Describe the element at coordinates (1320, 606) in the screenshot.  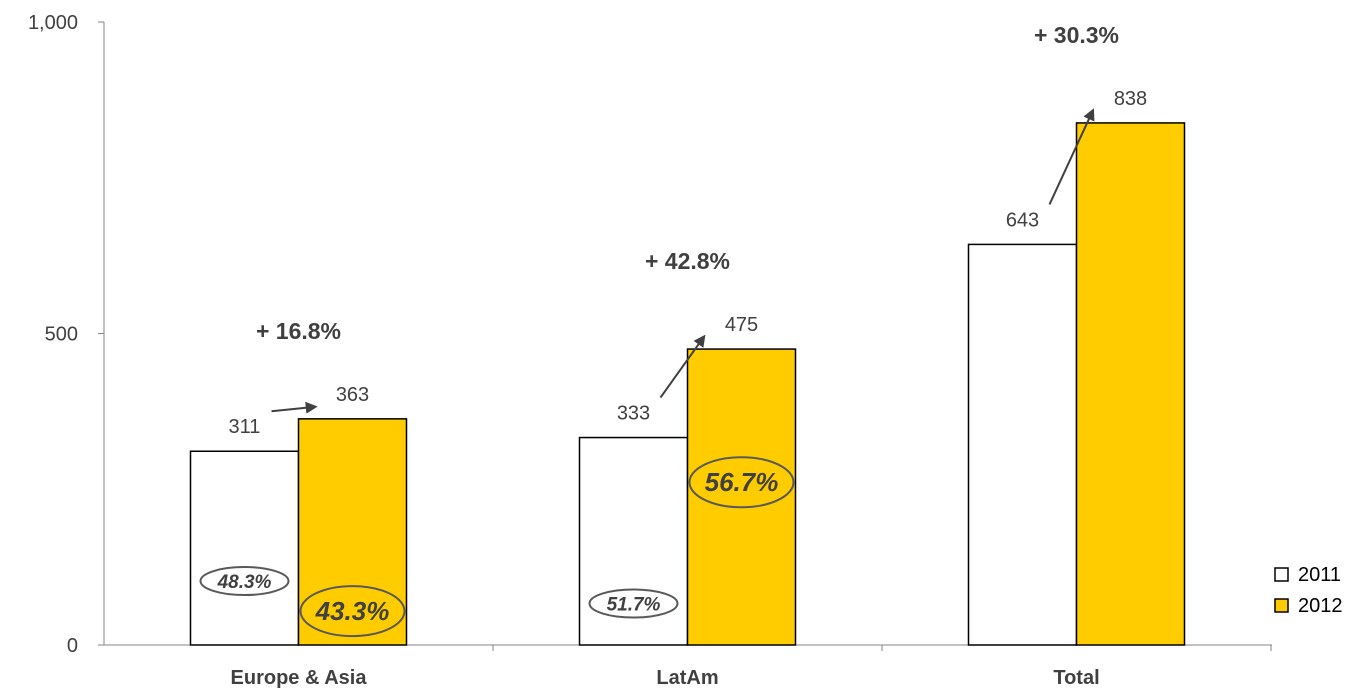
I see `legend-label: 2012` at that location.